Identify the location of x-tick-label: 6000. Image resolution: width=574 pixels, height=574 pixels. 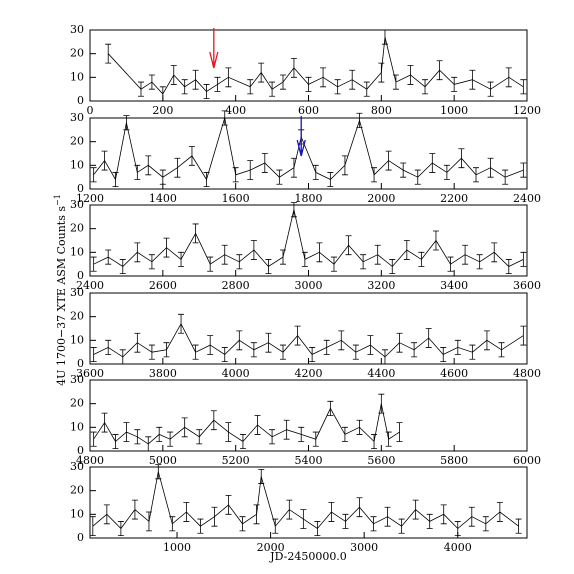
(527, 460).